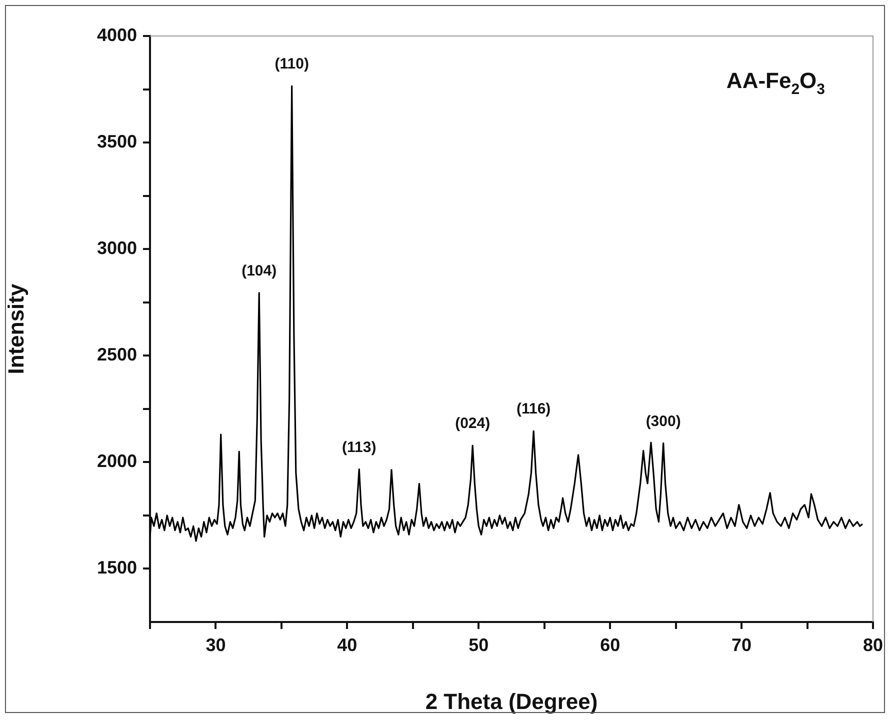 The width and height of the screenshot is (892, 720). Describe the element at coordinates (478, 644) in the screenshot. I see `x-tick-label: 50` at that location.